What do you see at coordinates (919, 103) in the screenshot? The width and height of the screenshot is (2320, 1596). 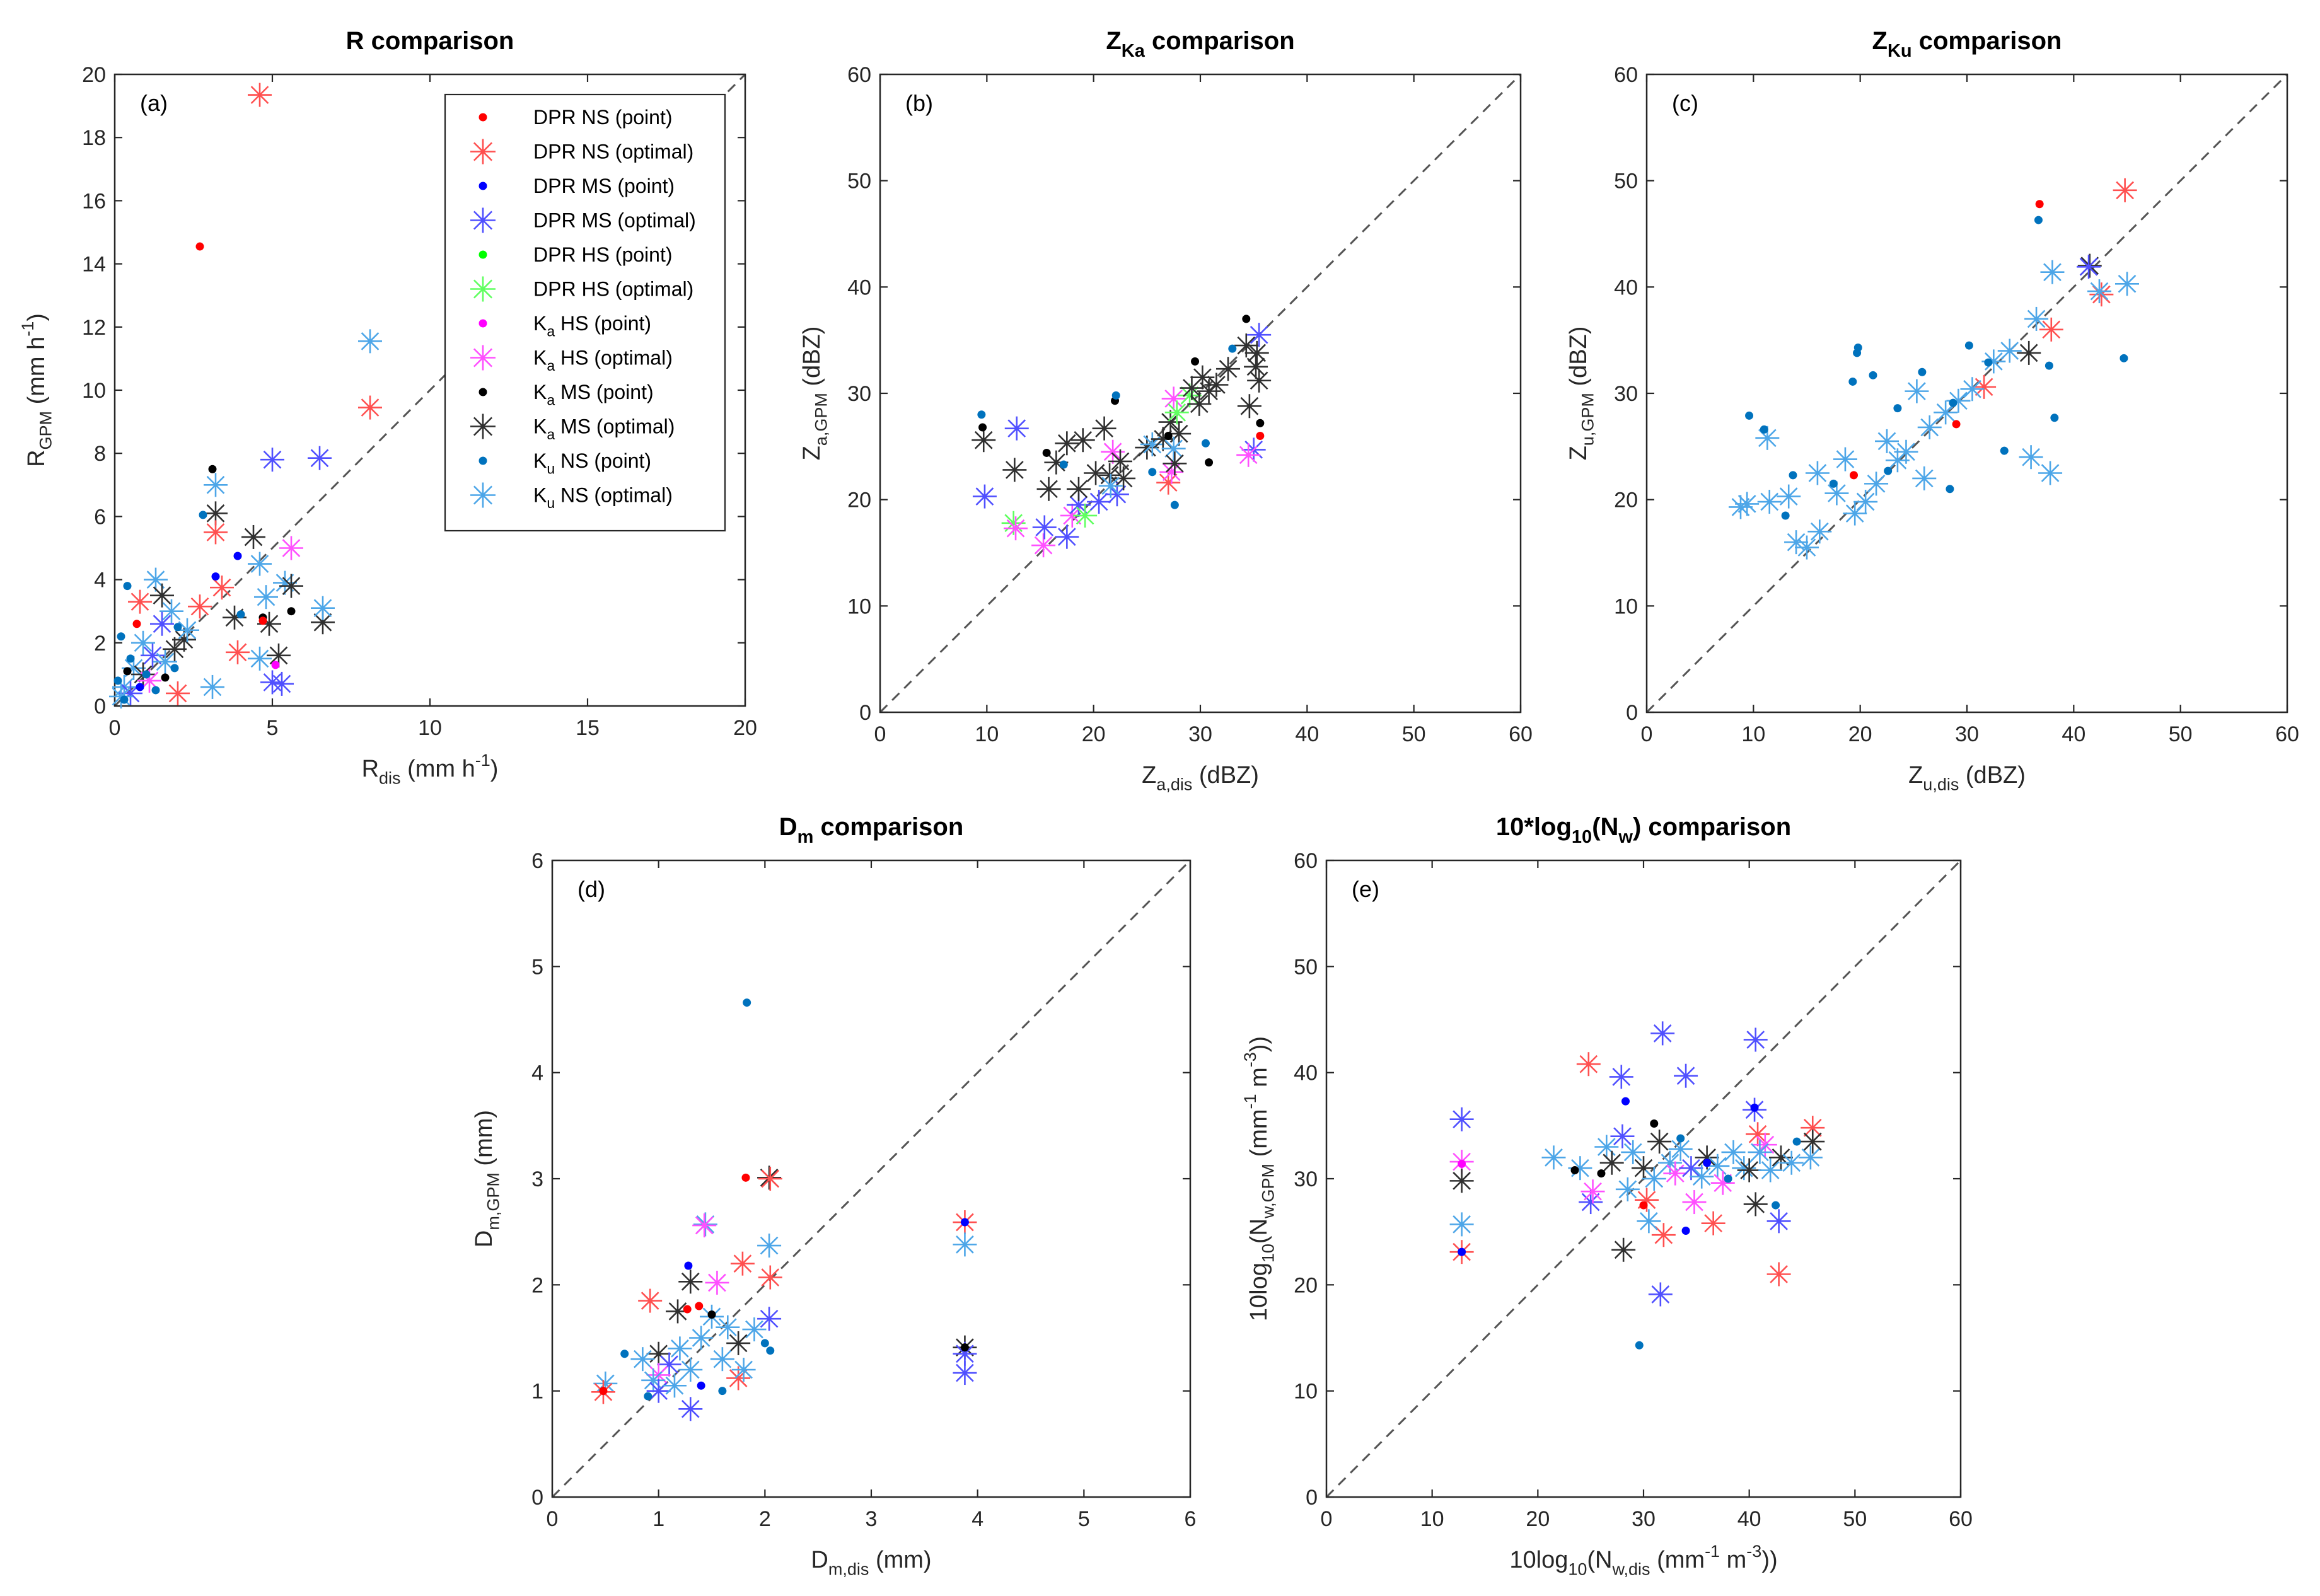 I see `panel-label: (b)` at bounding box center [919, 103].